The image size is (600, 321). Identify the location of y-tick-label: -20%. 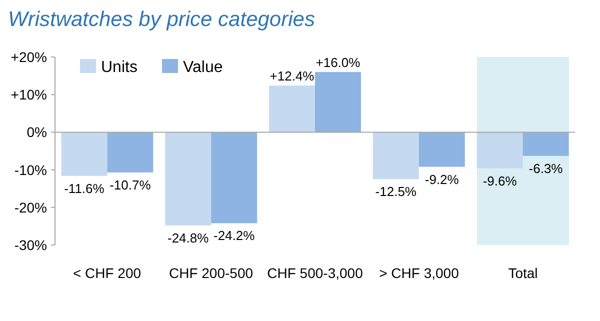
(30, 207).